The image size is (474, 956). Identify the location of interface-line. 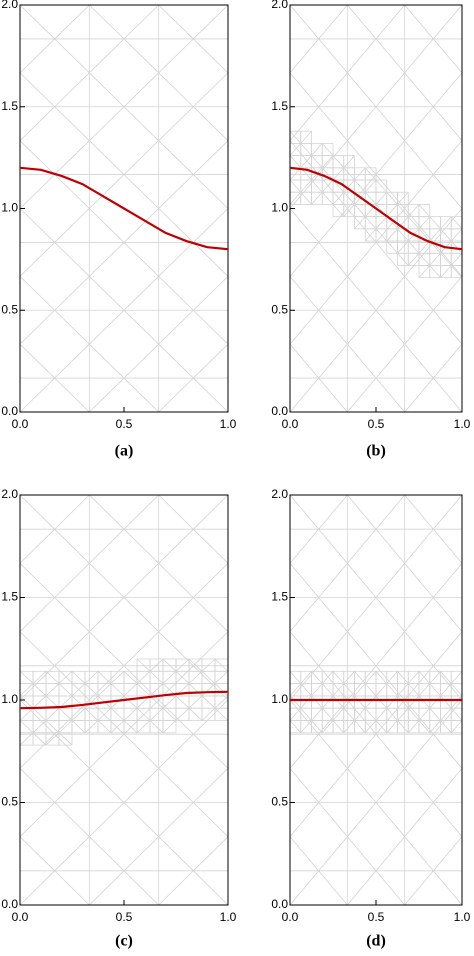
(124, 700).